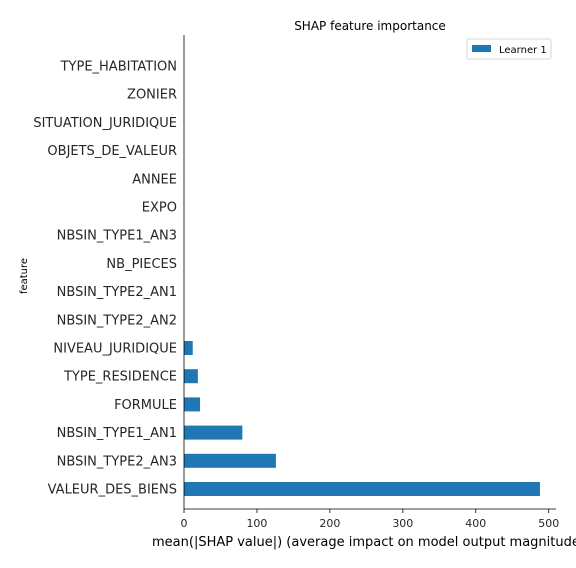 This screenshot has height=568, width=576. I want to click on x-tick-label: 500, so click(548, 523).